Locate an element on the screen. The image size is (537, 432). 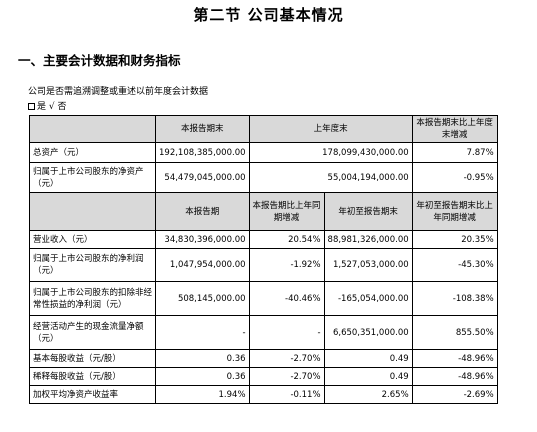
page-title: 第二节 公司基本情况 is located at coordinates (268, 15).